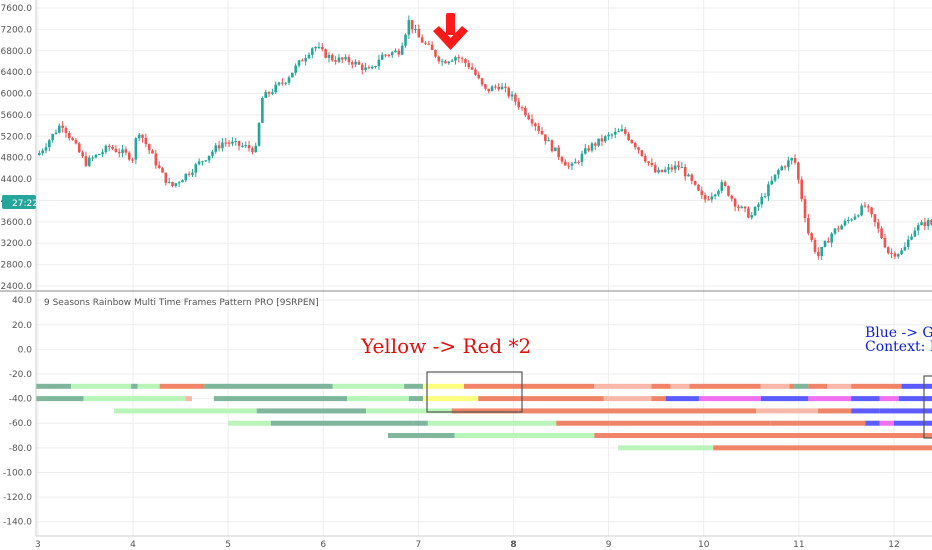  What do you see at coordinates (16, 244) in the screenshot?
I see `price-tick-label: 13200.0` at bounding box center [16, 244].